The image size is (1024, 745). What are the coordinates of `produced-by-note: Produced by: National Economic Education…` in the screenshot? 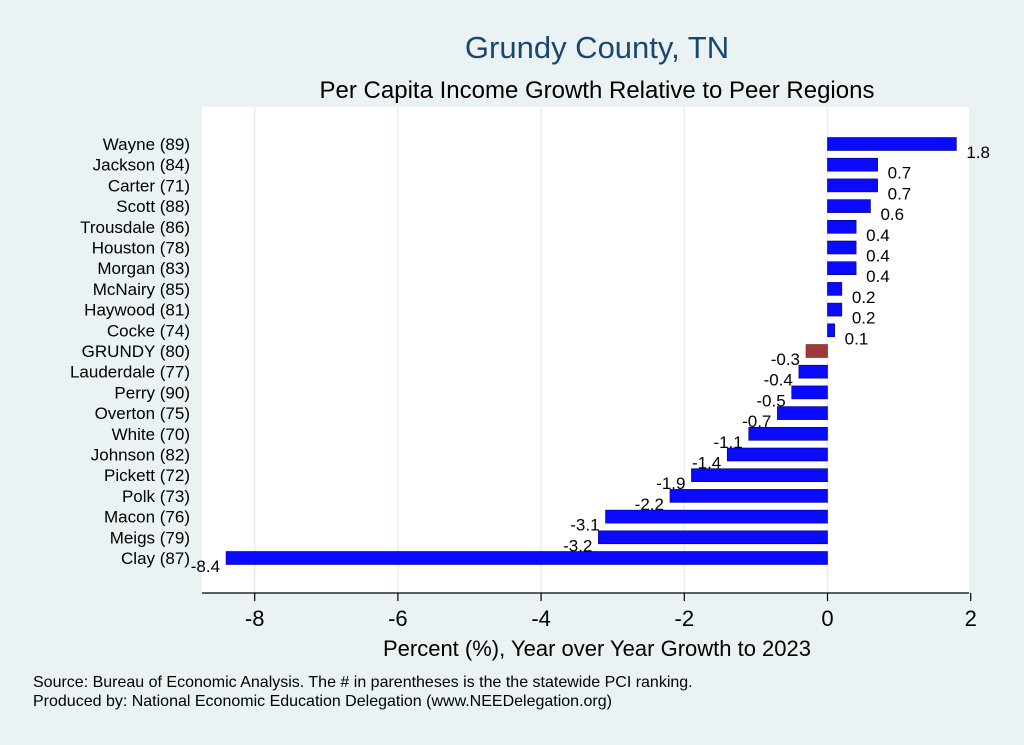 It's located at (322, 701).